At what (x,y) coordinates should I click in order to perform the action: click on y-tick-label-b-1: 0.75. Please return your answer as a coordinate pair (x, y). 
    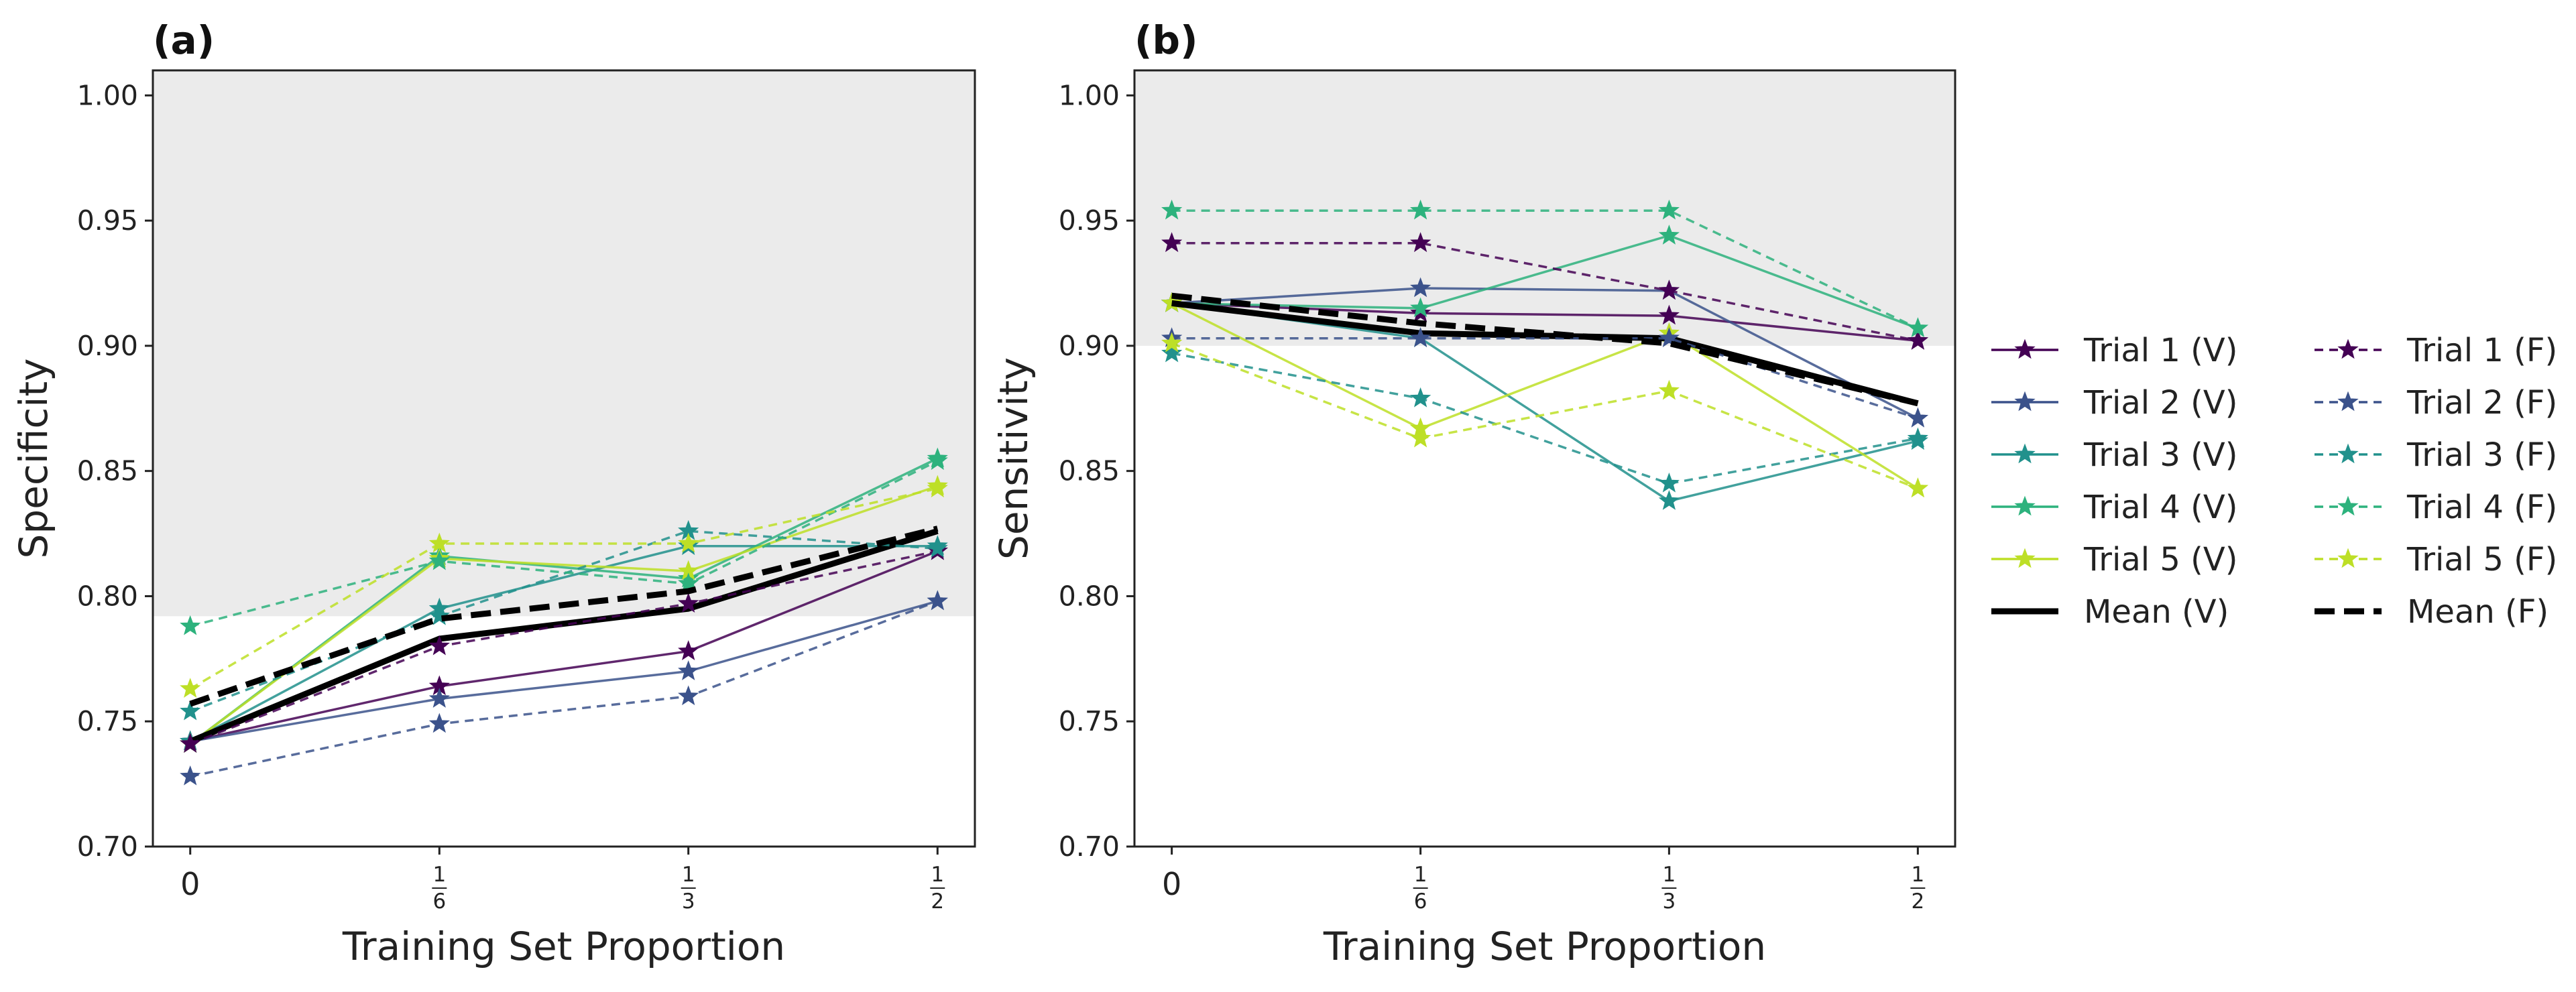
    Looking at the image, I should click on (1089, 721).